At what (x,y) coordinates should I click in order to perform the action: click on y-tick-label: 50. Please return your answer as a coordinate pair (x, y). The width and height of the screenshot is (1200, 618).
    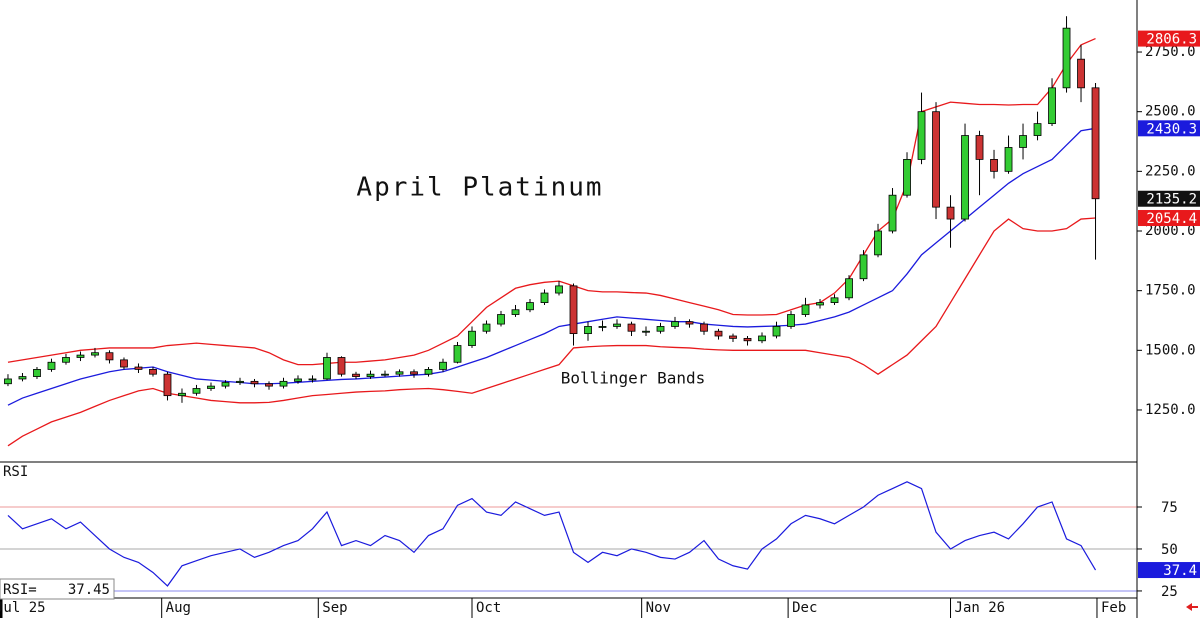
    Looking at the image, I should click on (1169, 550).